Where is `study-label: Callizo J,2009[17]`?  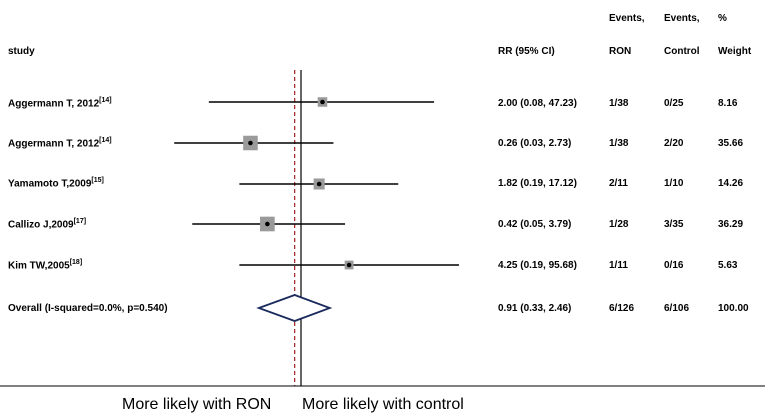
study-label: Callizo J,2009[17] is located at coordinates (47, 224).